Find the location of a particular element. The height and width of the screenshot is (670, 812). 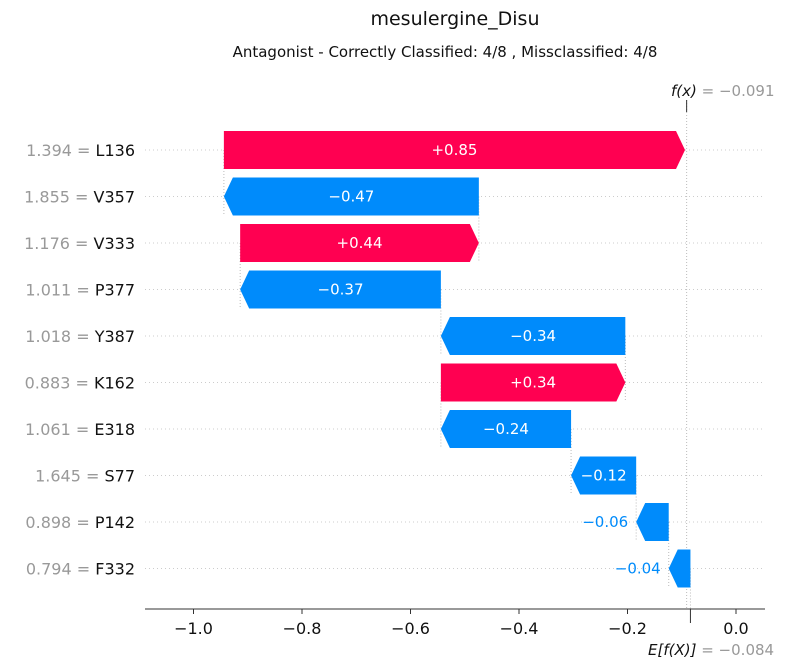

x-tick-label: 0.0 is located at coordinates (735, 628).